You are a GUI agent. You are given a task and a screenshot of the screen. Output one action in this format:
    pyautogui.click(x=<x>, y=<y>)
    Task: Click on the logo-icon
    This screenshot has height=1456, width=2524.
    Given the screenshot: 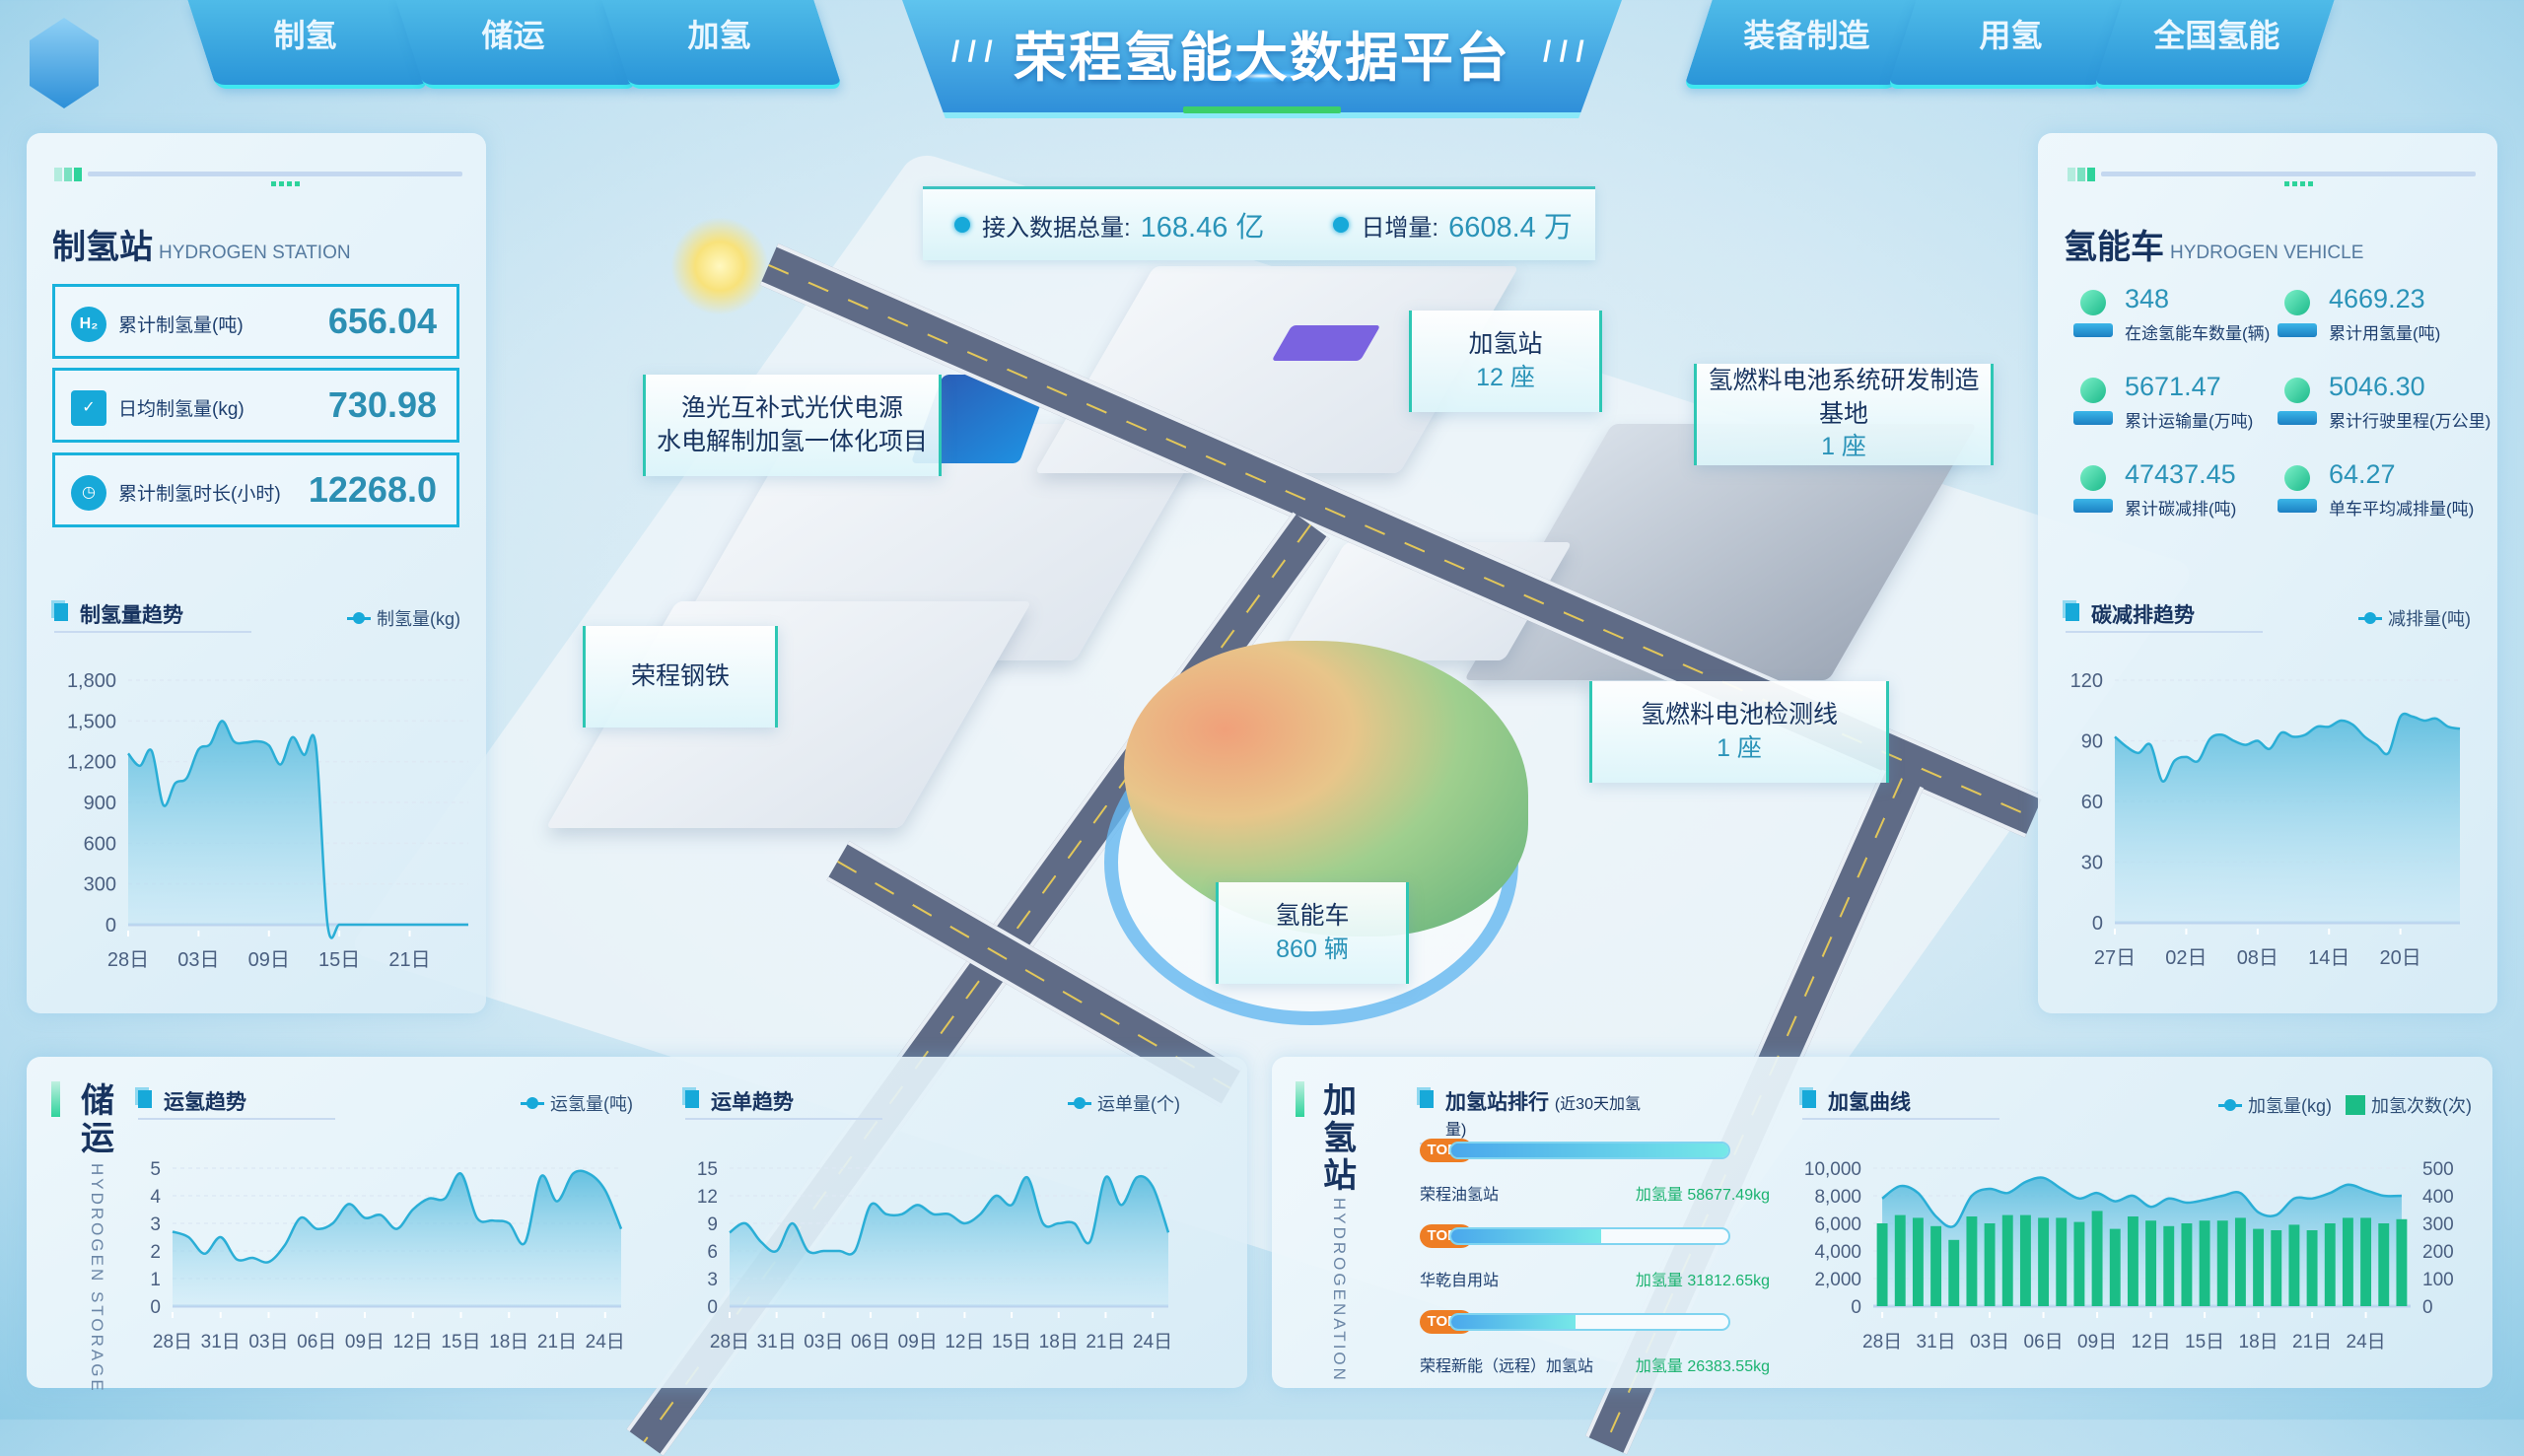 What is the action you would take?
    pyautogui.click(x=64, y=63)
    